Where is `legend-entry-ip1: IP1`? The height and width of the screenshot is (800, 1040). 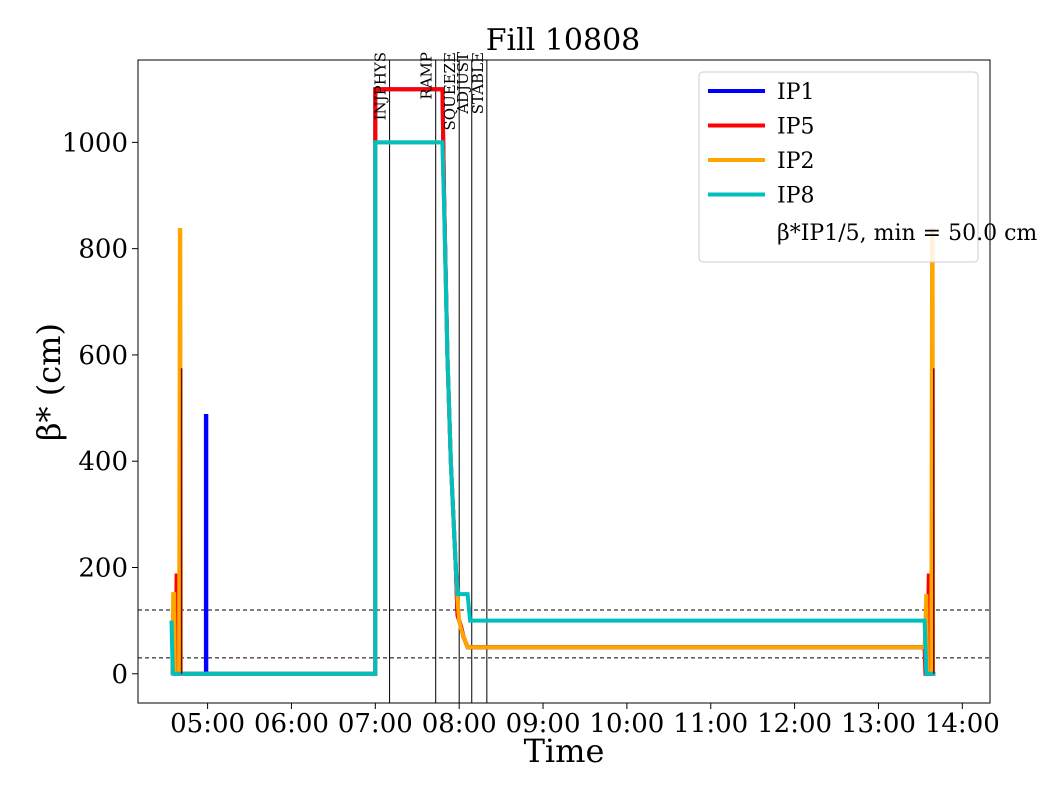 legend-entry-ip1: IP1 is located at coordinates (796, 92).